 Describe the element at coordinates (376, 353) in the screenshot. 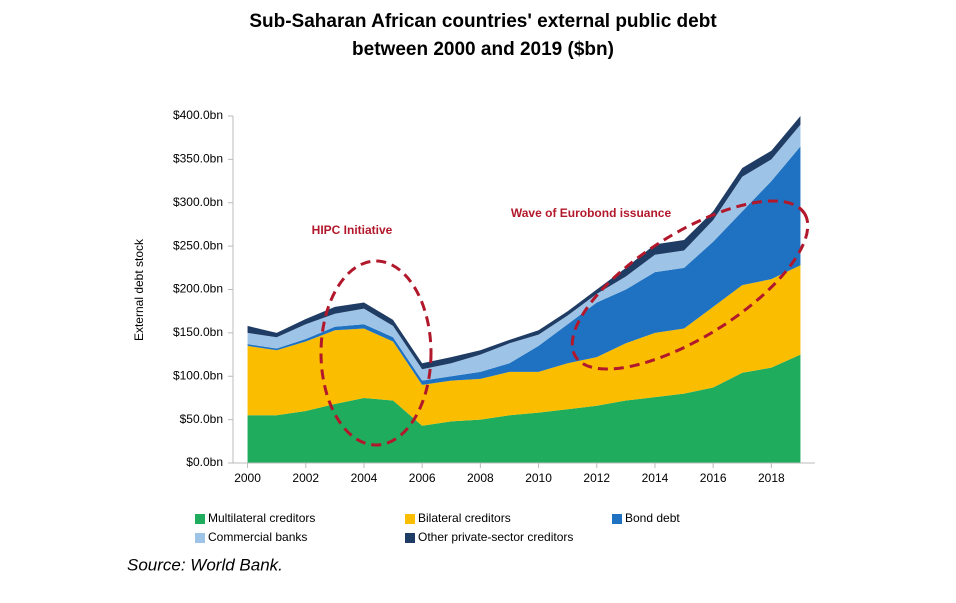

I see `hipc-ellipse` at that location.